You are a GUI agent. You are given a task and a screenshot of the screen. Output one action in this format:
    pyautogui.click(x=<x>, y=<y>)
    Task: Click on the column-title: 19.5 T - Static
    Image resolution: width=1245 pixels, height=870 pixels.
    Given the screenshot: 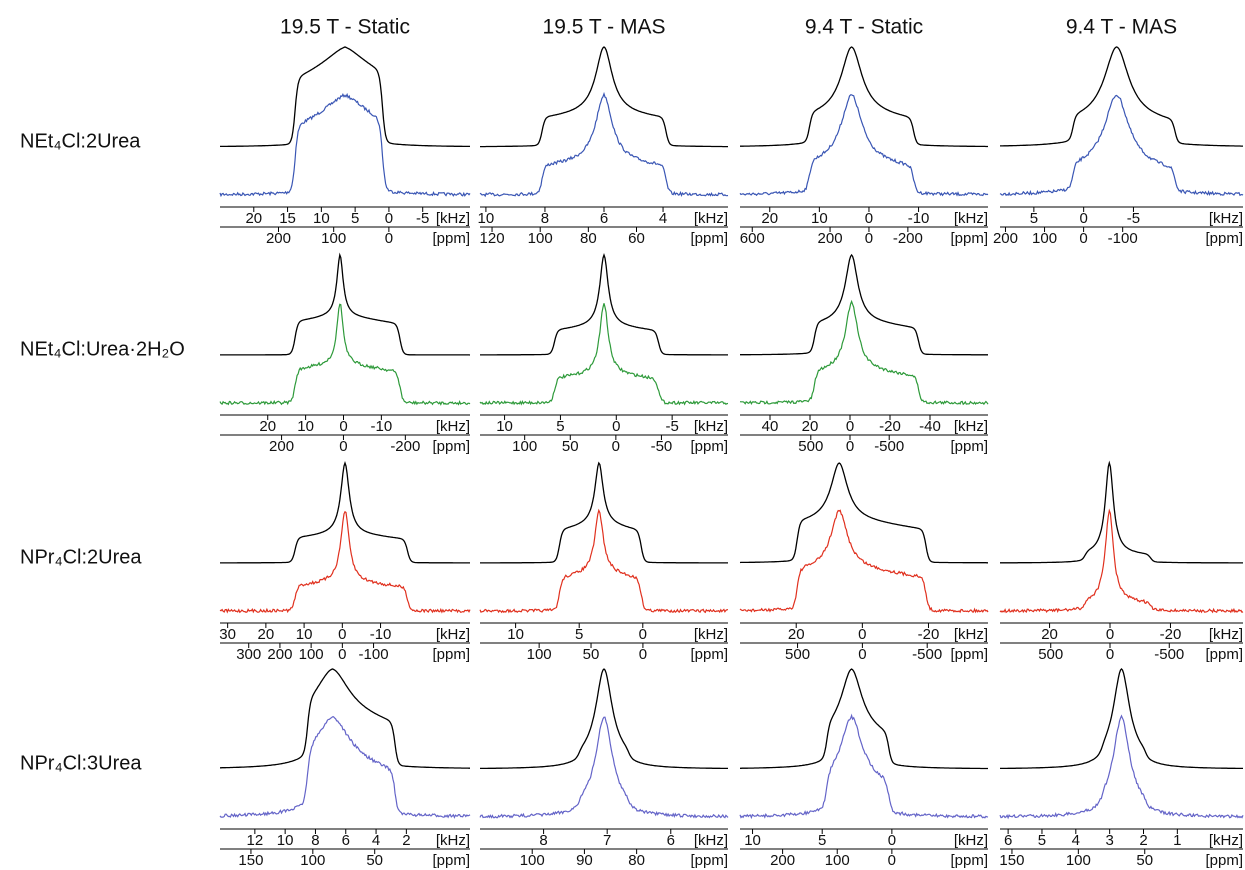 What is the action you would take?
    pyautogui.click(x=345, y=27)
    